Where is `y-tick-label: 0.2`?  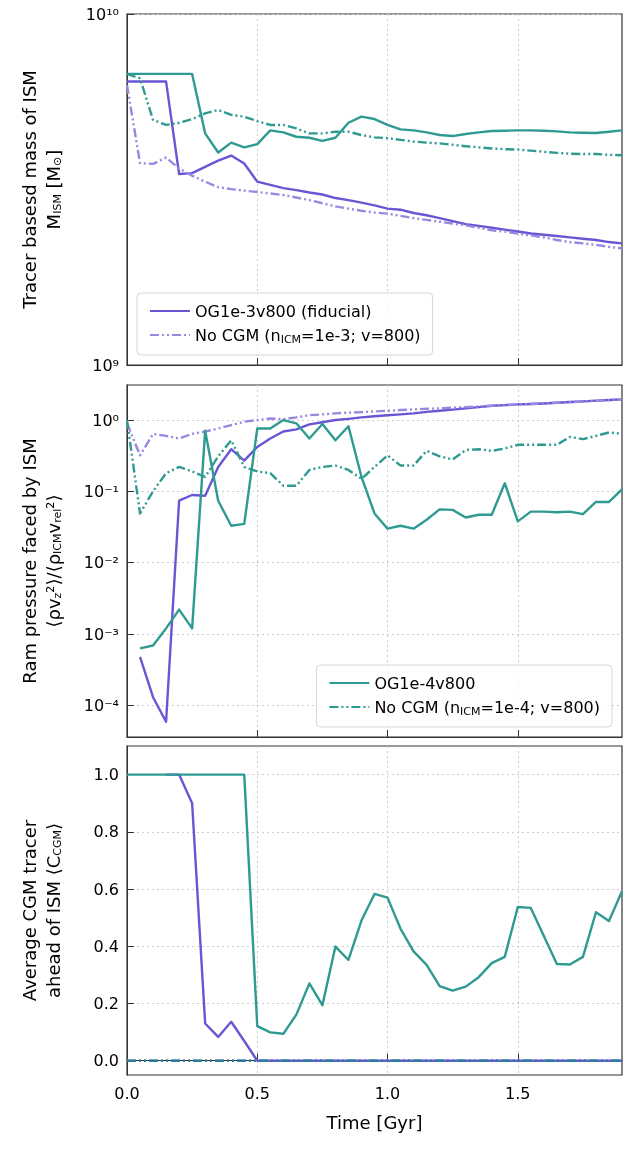 y-tick-label: 0.2 is located at coordinates (106, 1003).